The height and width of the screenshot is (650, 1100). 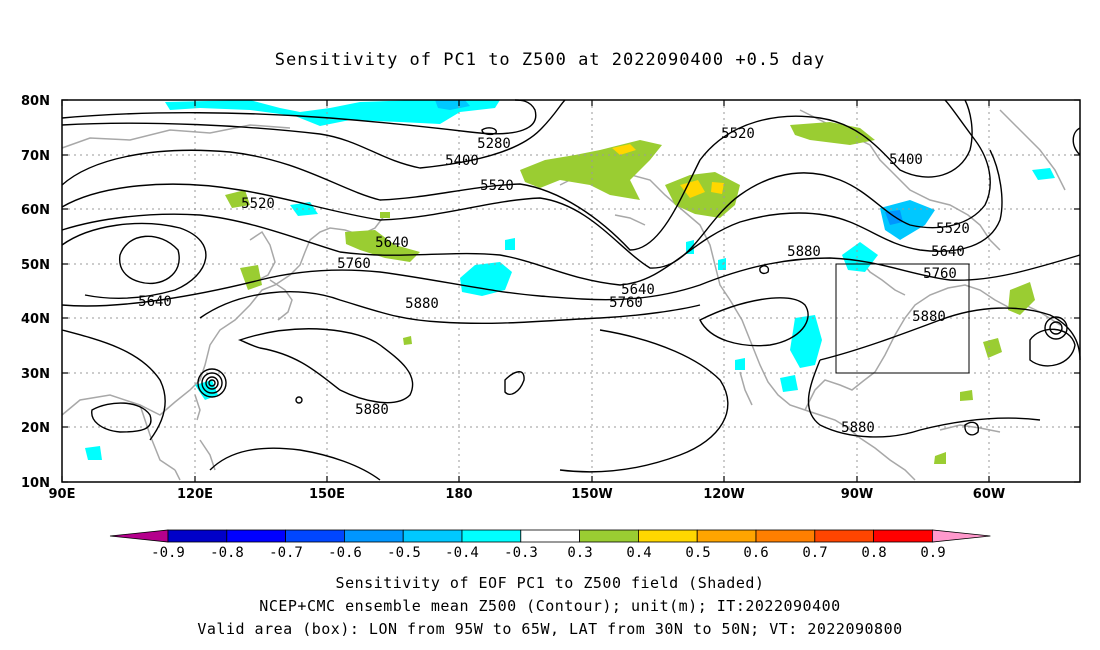 I want to click on colorbar-label: -0.4, so click(x=462, y=553).